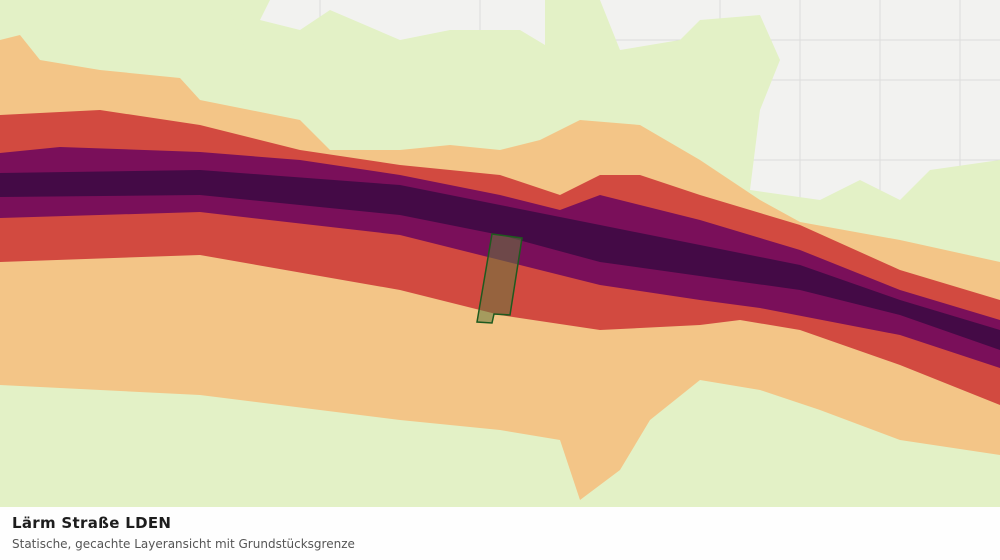  Describe the element at coordinates (92, 523) in the screenshot. I see `title: Lärm Straße LDEN` at that location.